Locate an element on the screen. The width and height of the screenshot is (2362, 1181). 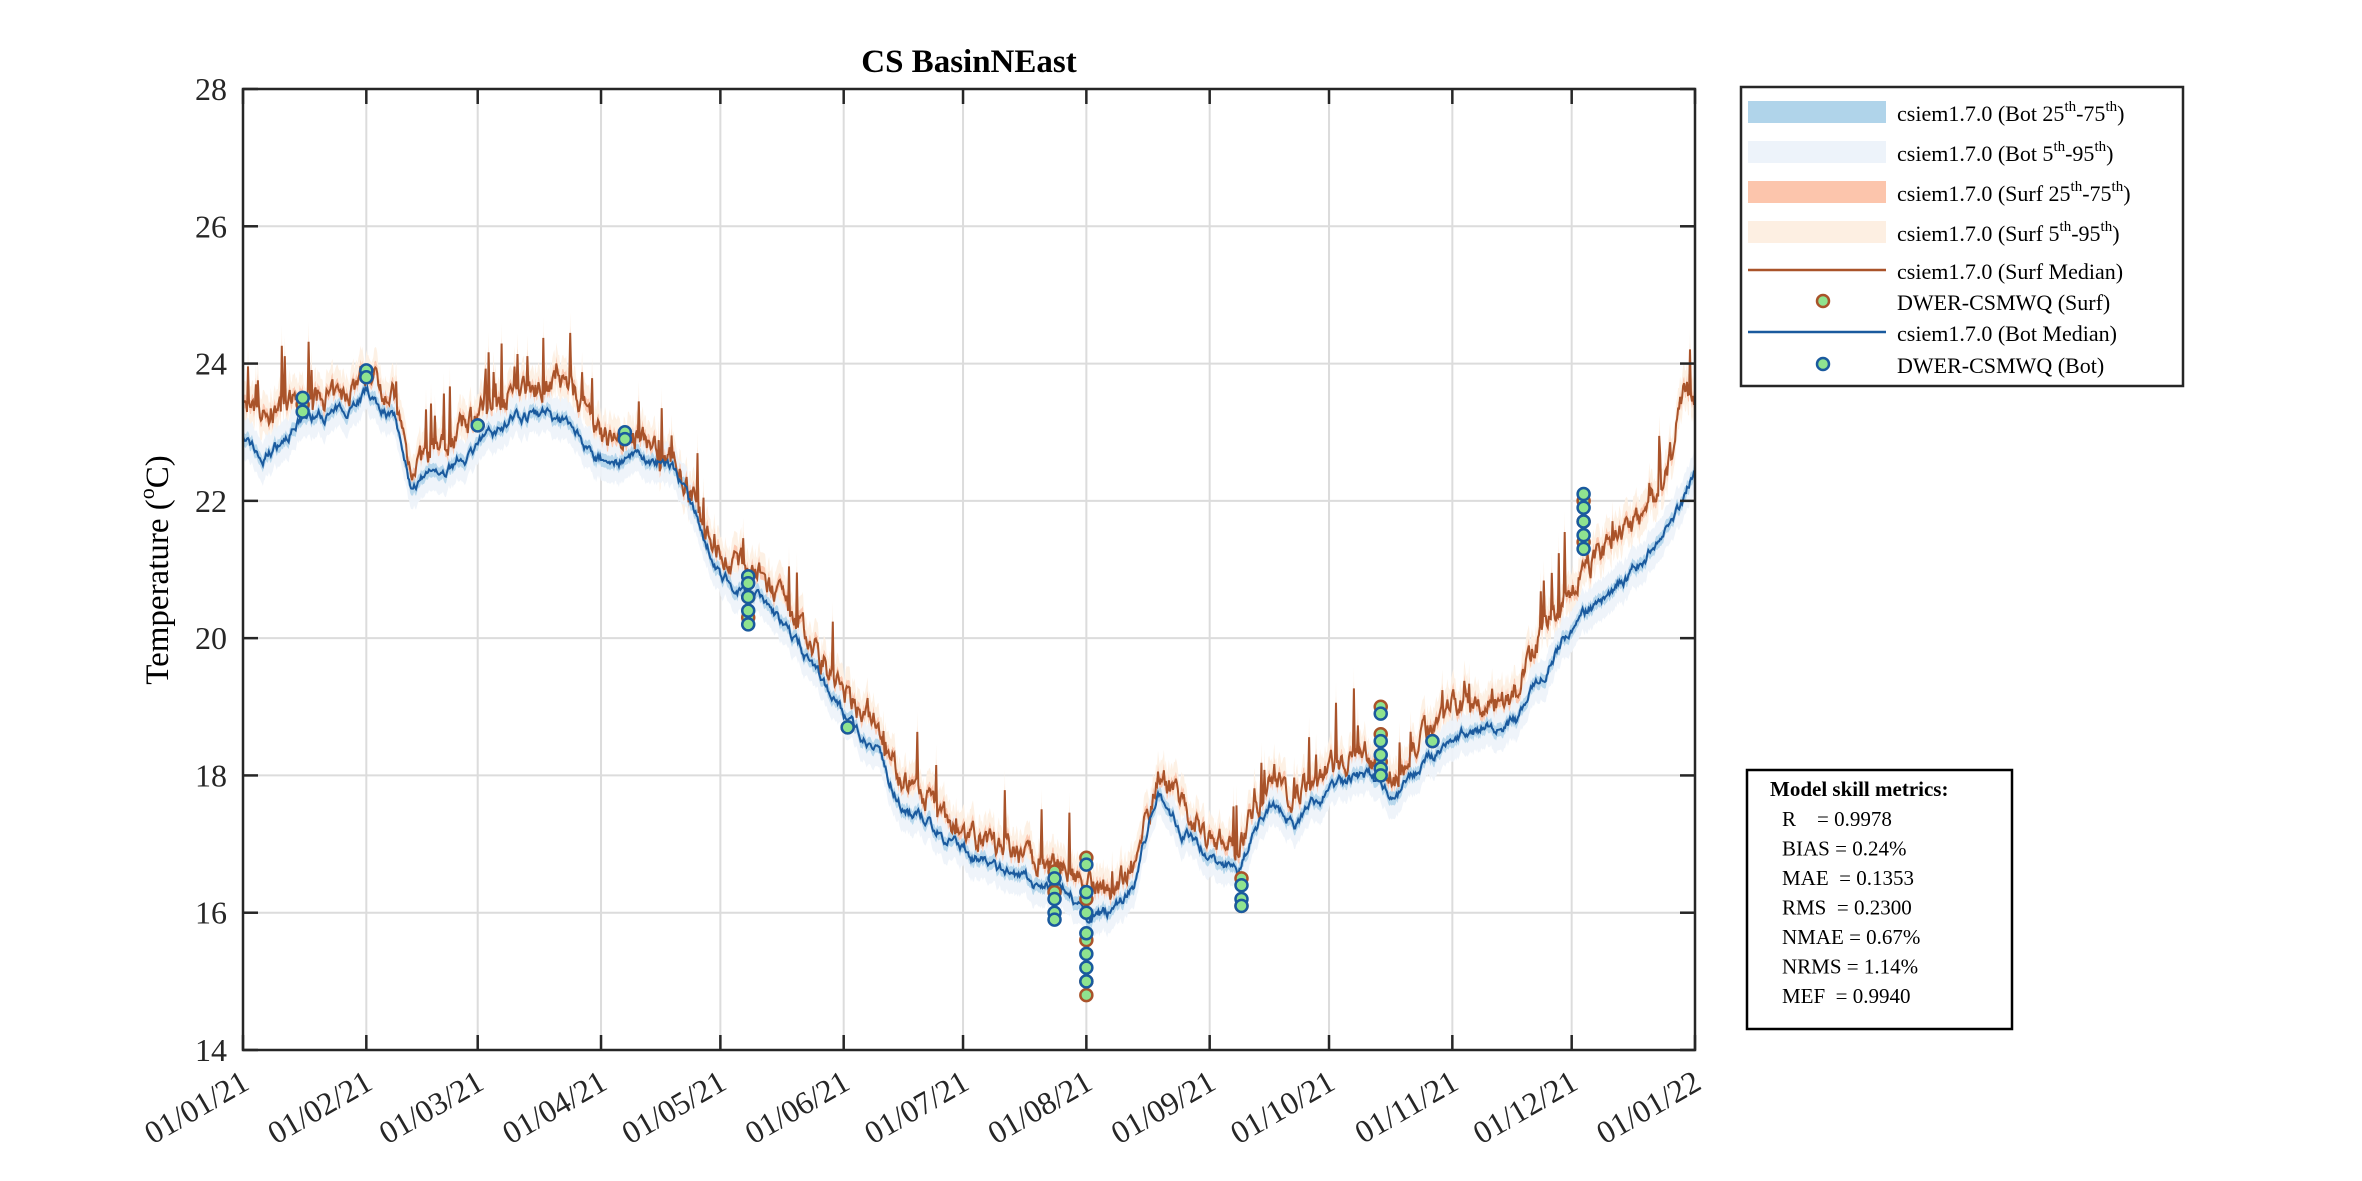
y-tick-label: 18 is located at coordinates (211, 775).